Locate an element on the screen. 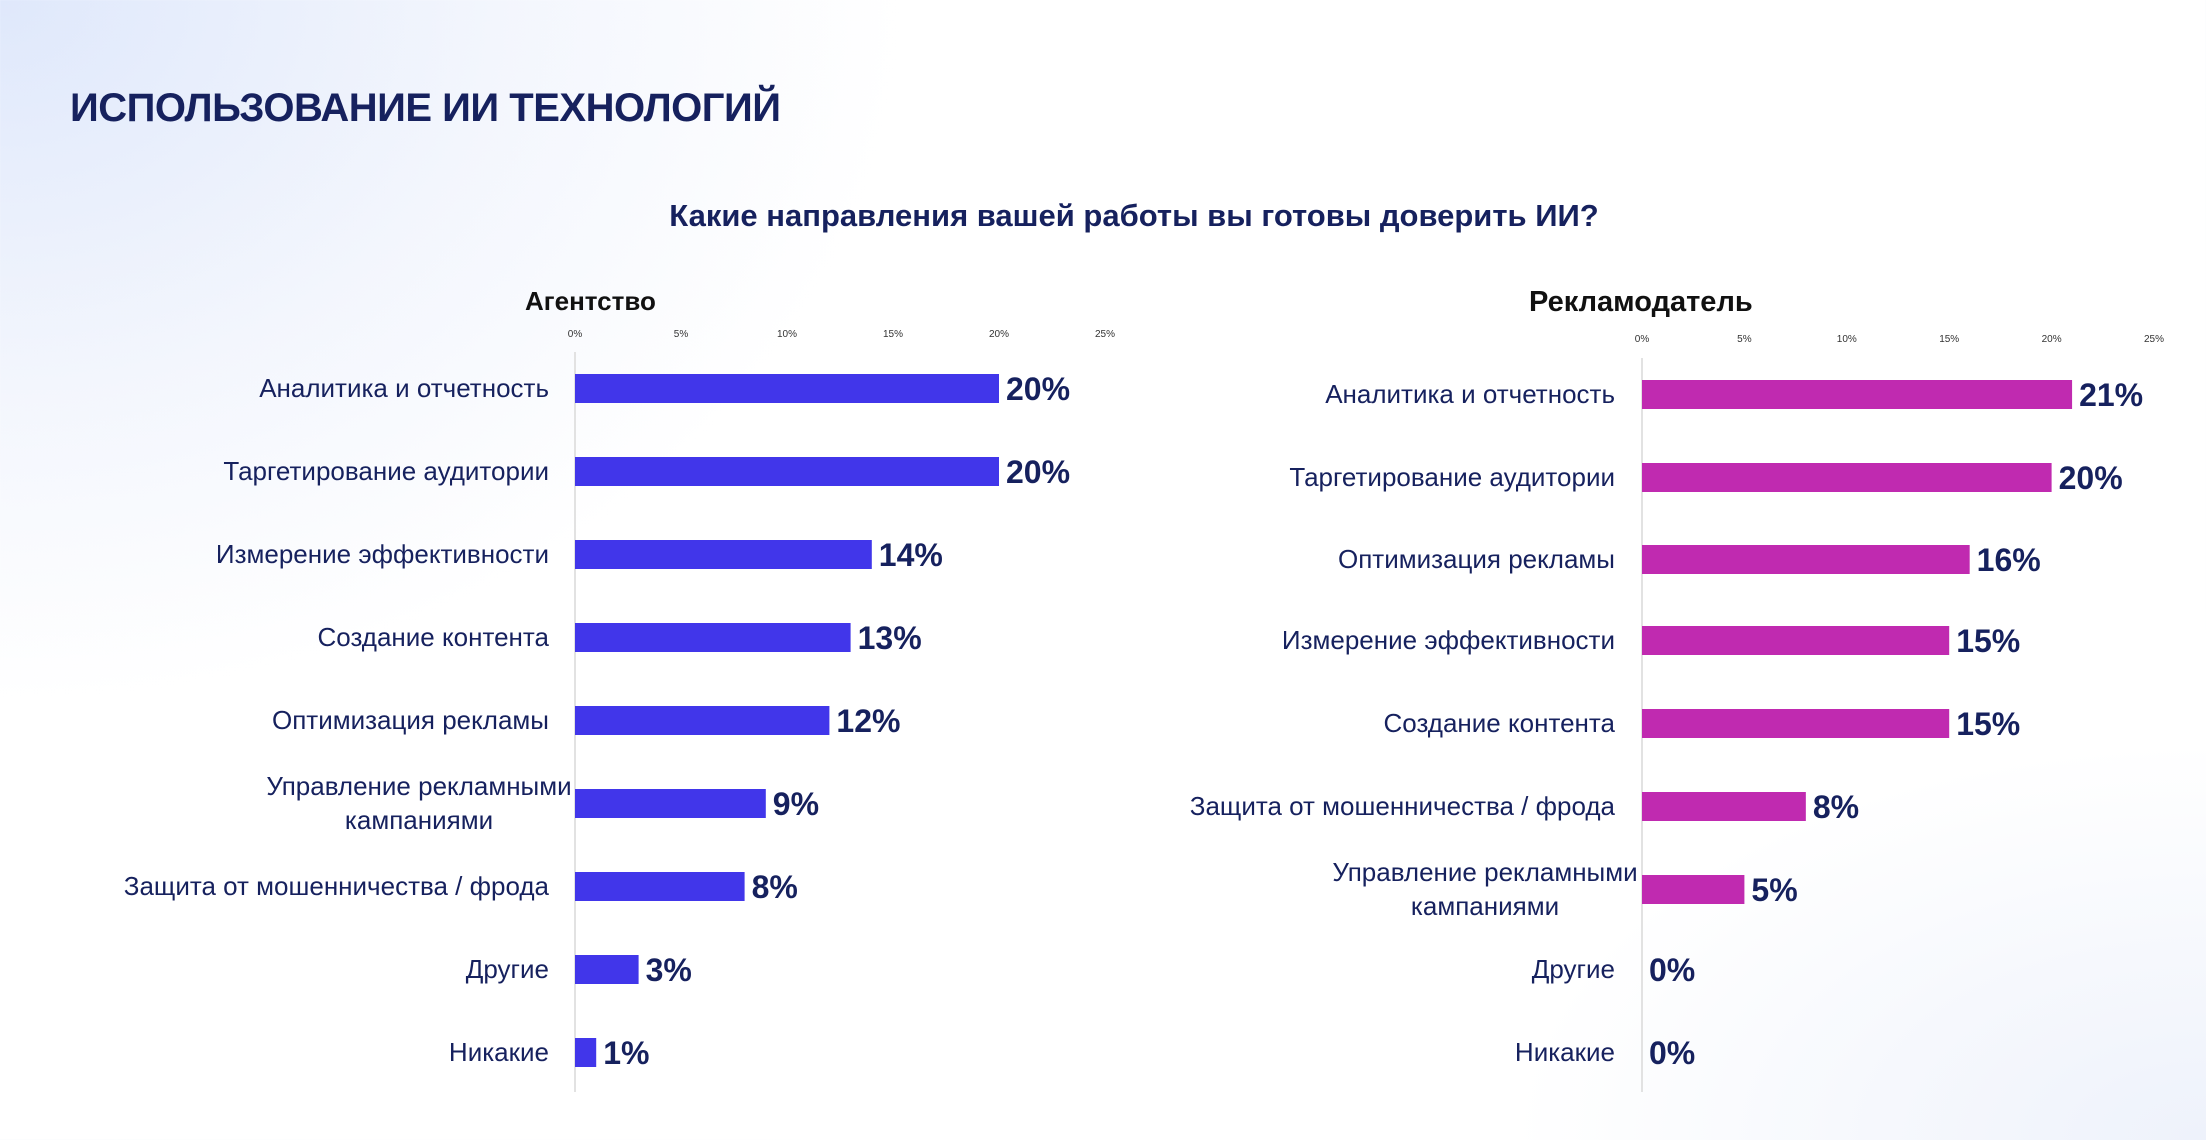 The width and height of the screenshot is (2206, 1140). agency-category-label: Другие is located at coordinates (507, 969).